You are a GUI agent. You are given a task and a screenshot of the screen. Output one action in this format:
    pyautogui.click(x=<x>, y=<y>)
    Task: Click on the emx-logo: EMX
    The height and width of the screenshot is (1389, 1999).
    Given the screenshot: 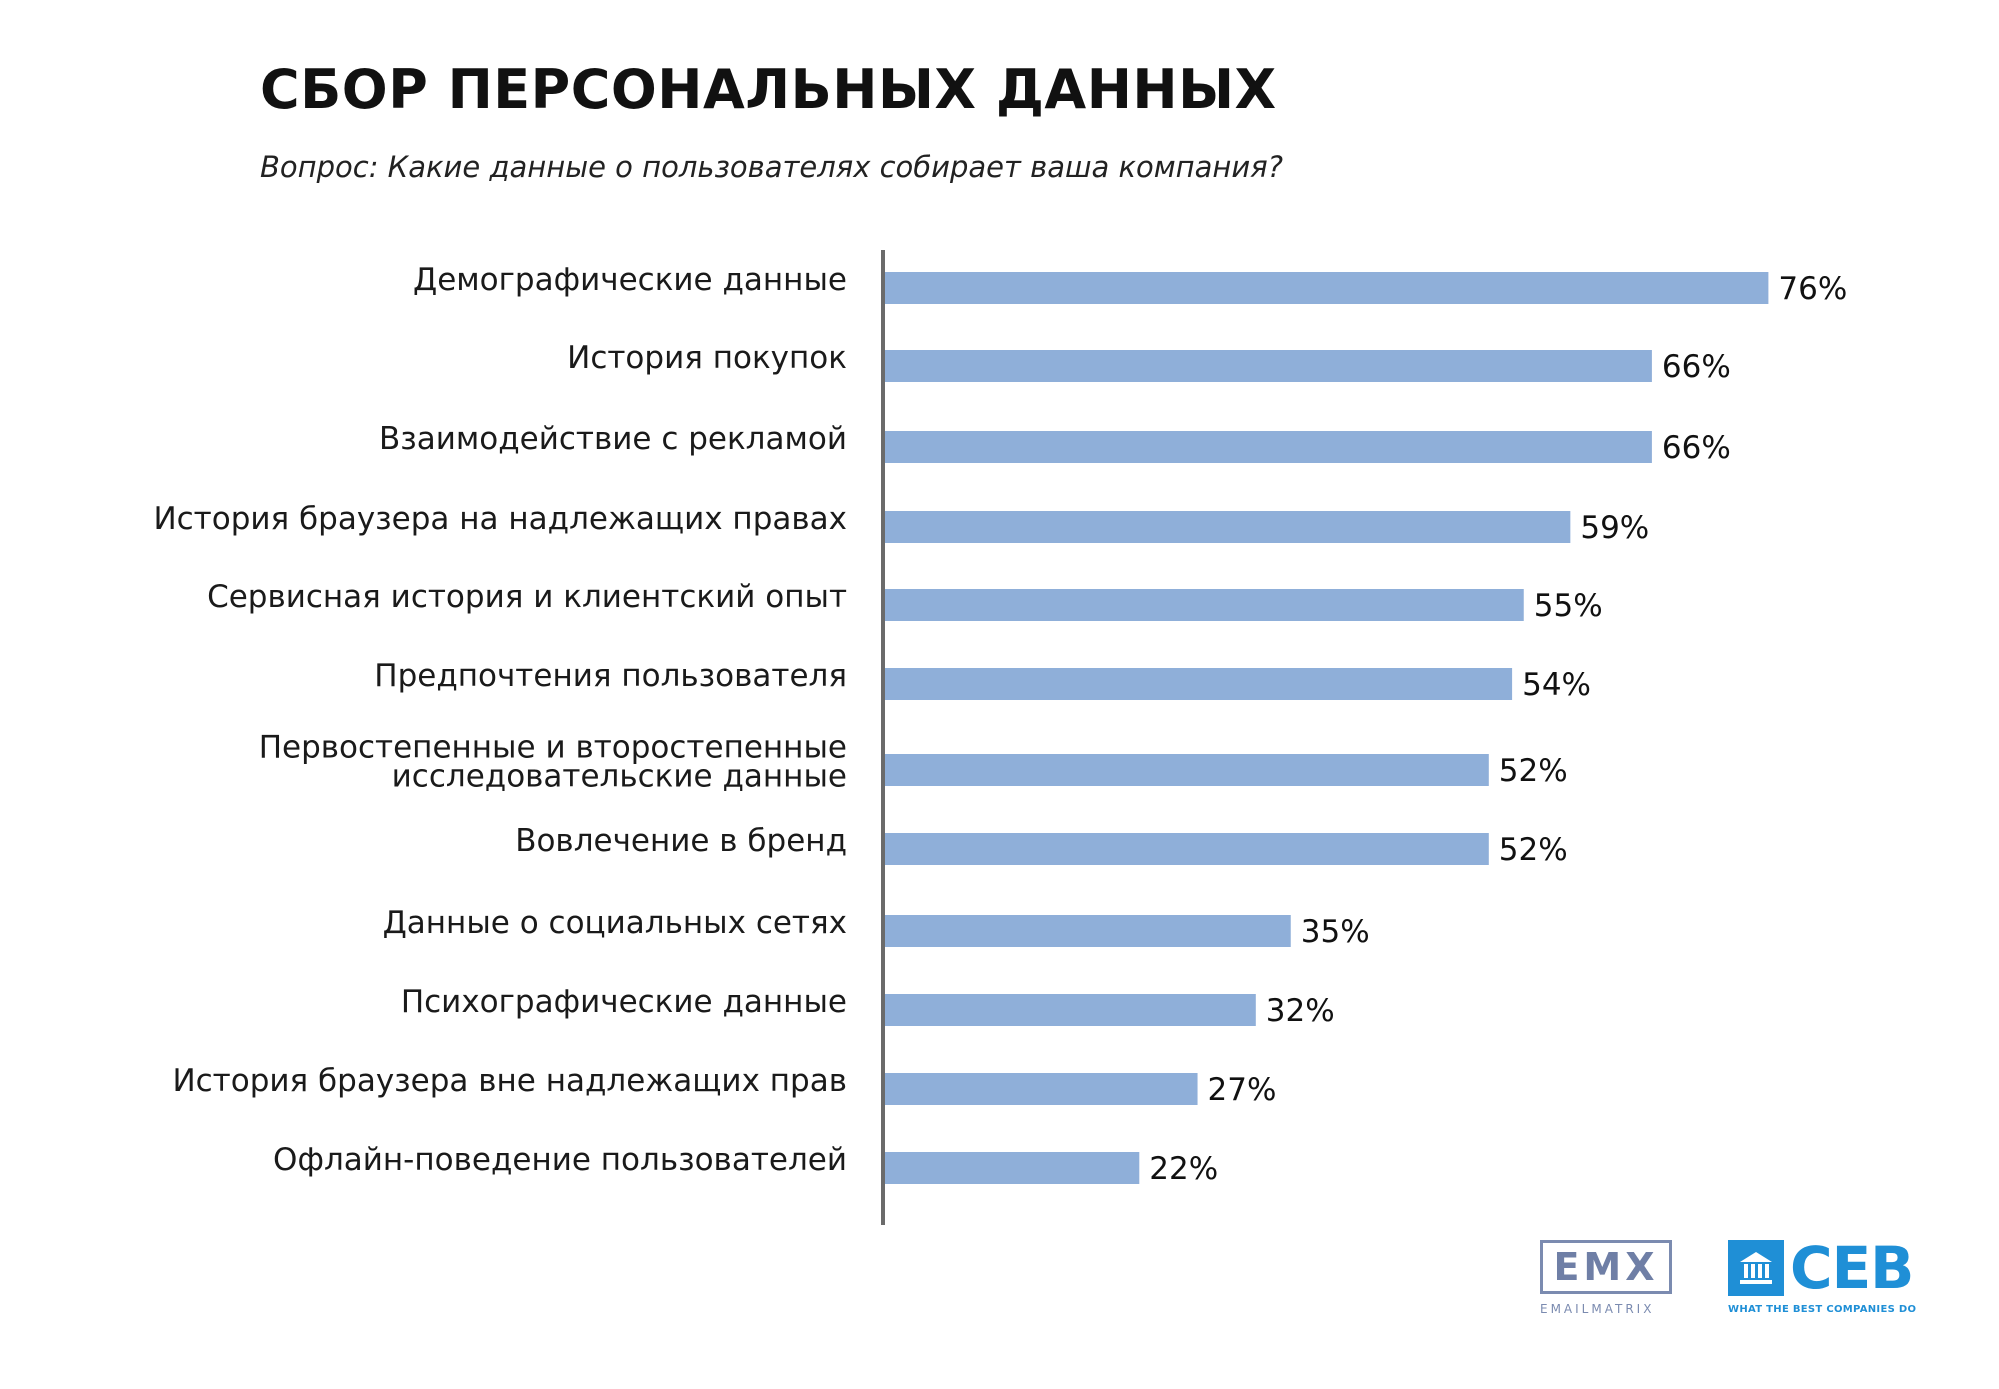 What is the action you would take?
    pyautogui.click(x=1606, y=1267)
    